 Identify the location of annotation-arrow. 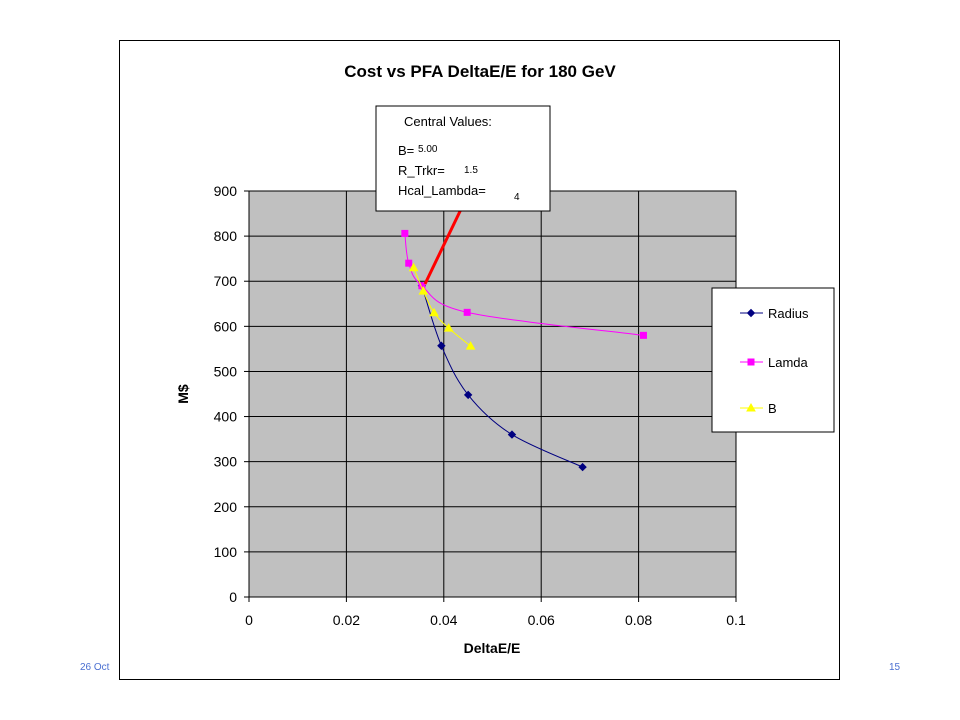
(444, 243).